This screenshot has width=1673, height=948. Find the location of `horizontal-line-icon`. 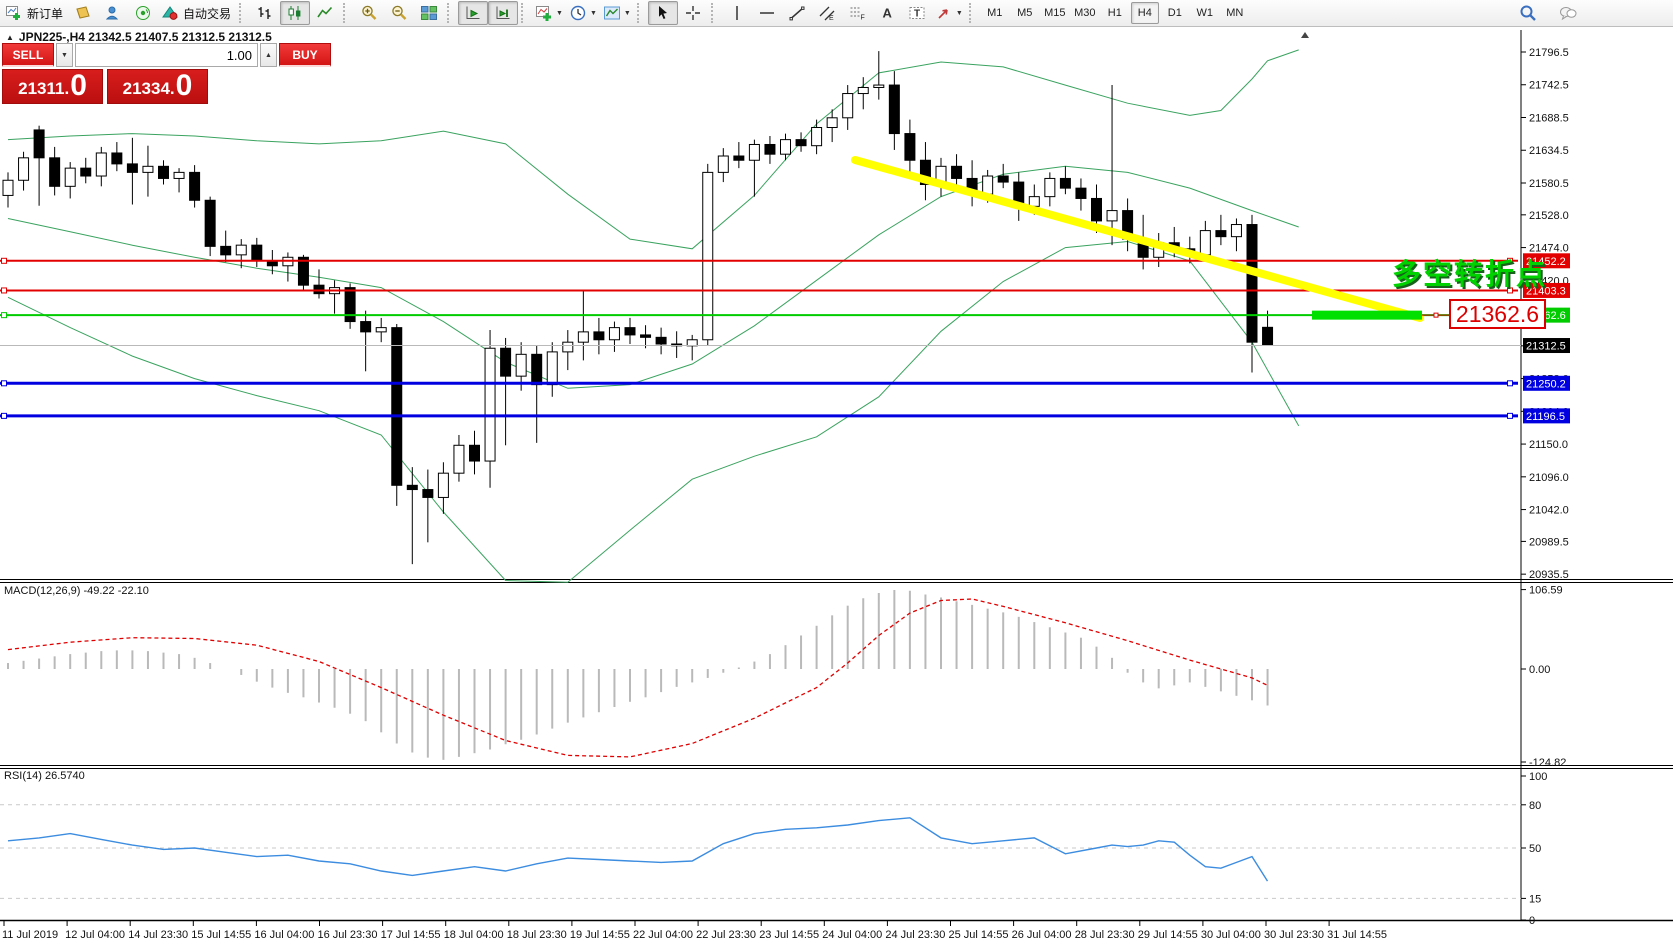

horizontal-line-icon is located at coordinates (766, 13).